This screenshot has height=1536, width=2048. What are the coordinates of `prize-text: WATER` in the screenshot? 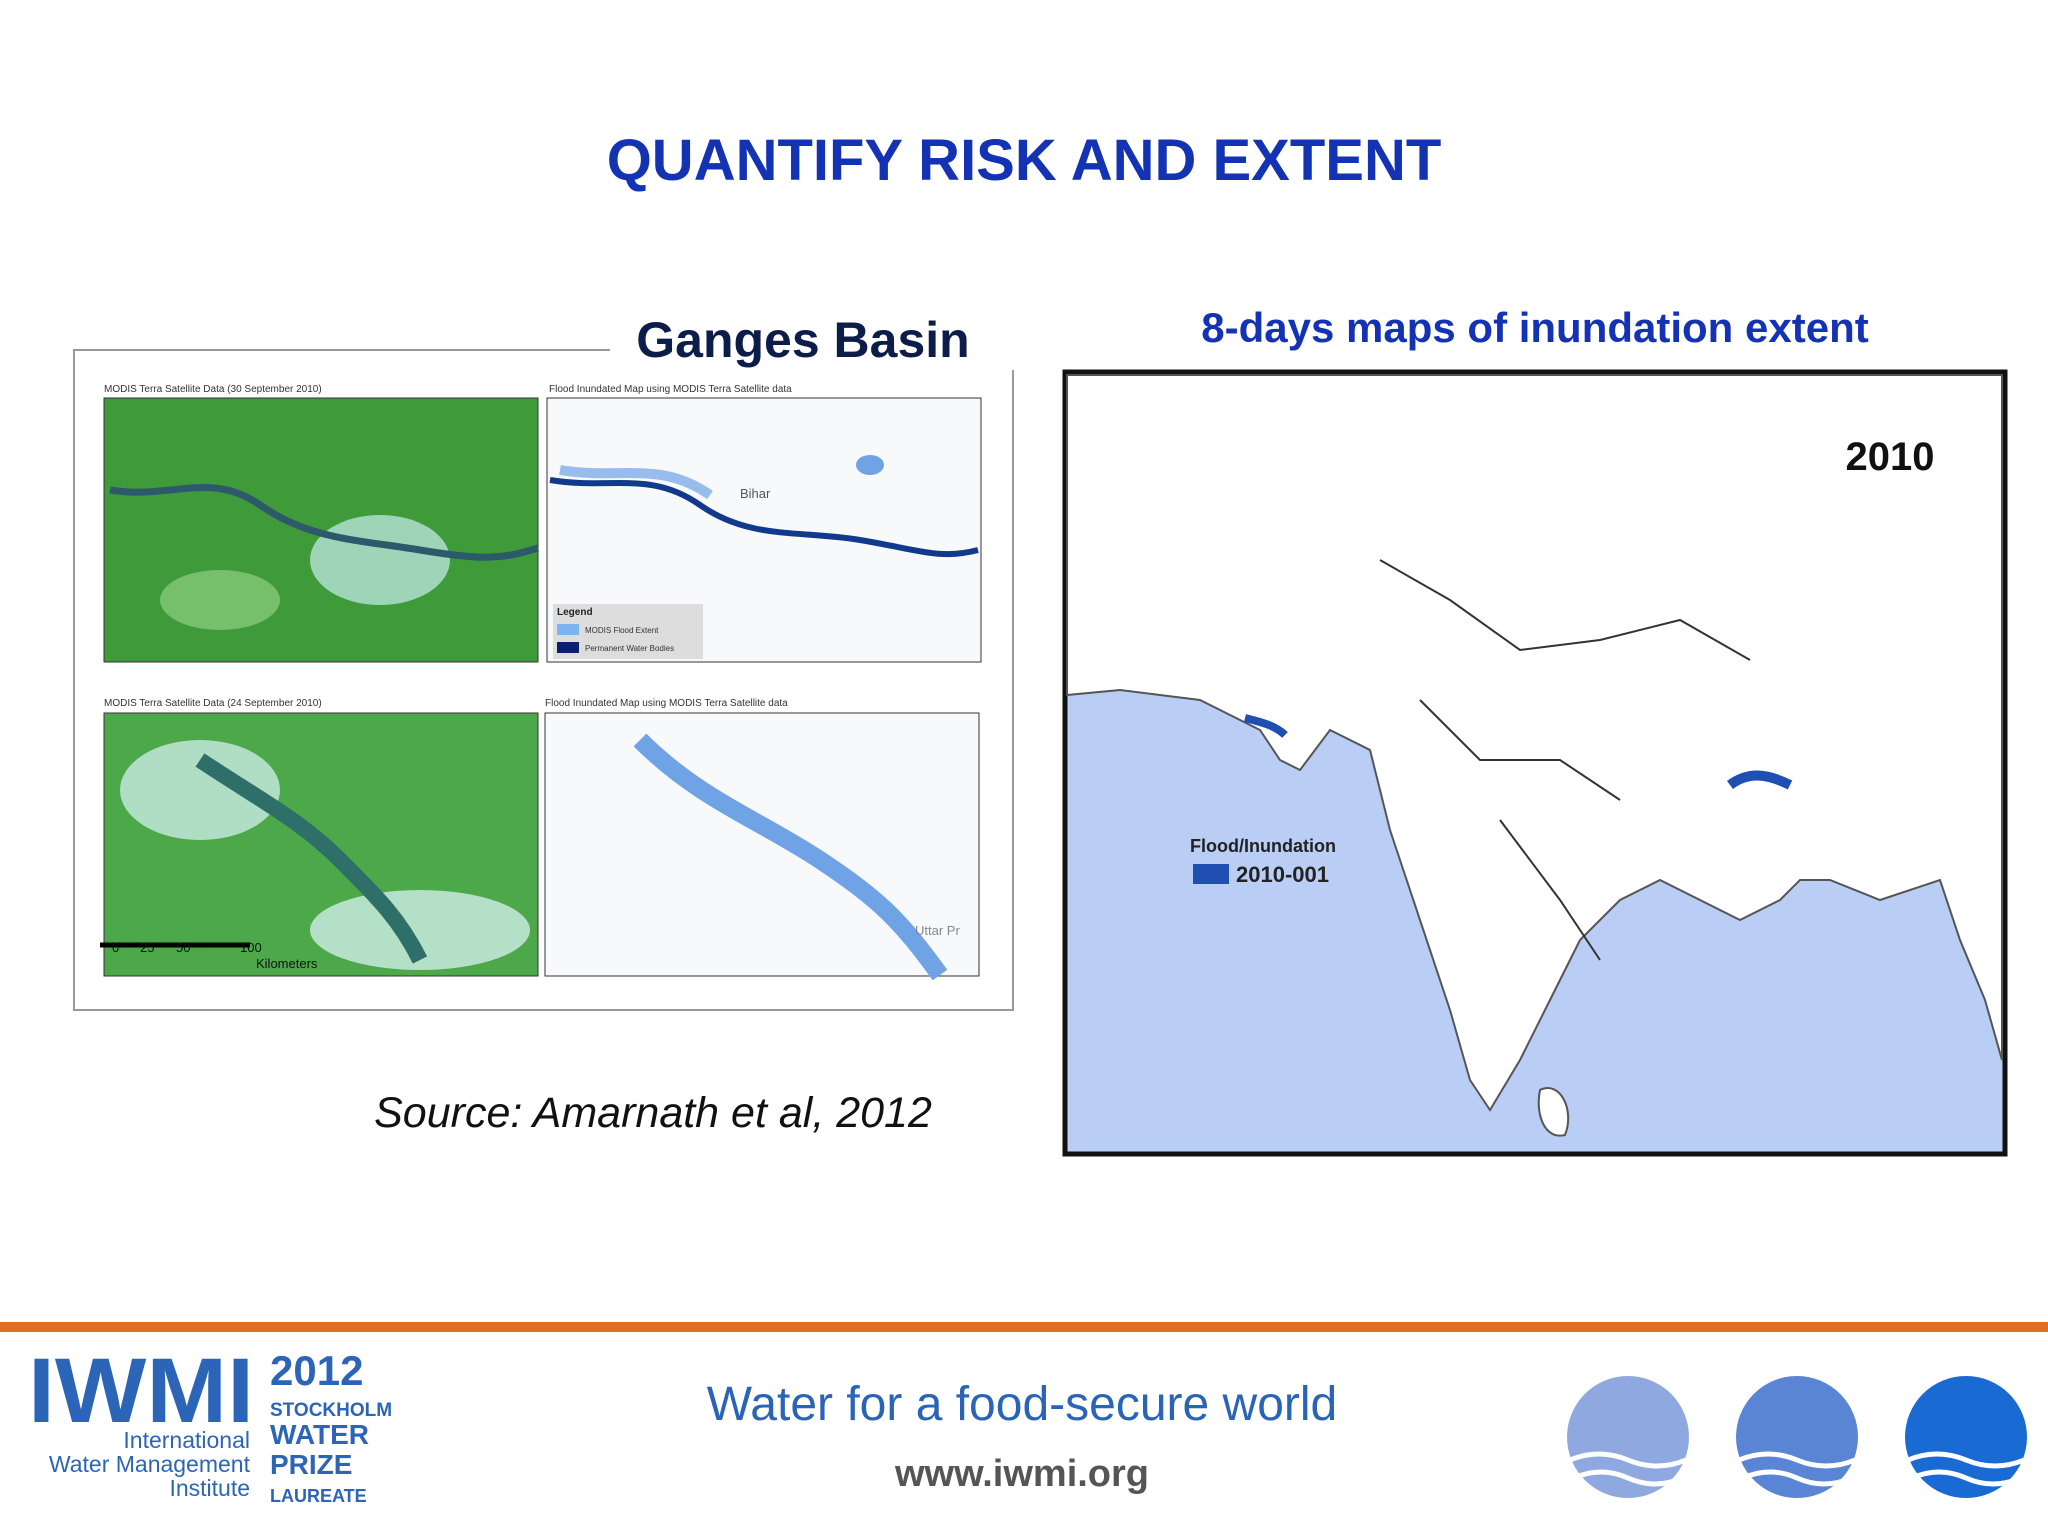 It's located at (319, 1434).